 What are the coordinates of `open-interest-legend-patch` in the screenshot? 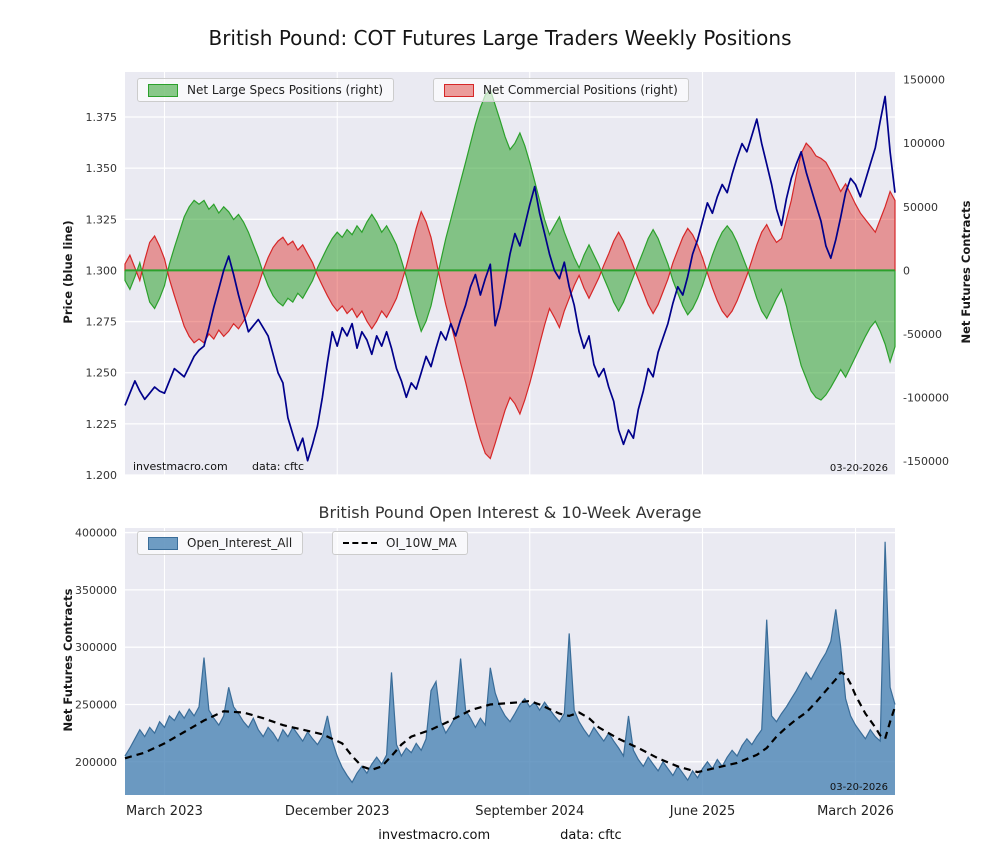 It's located at (163, 543).